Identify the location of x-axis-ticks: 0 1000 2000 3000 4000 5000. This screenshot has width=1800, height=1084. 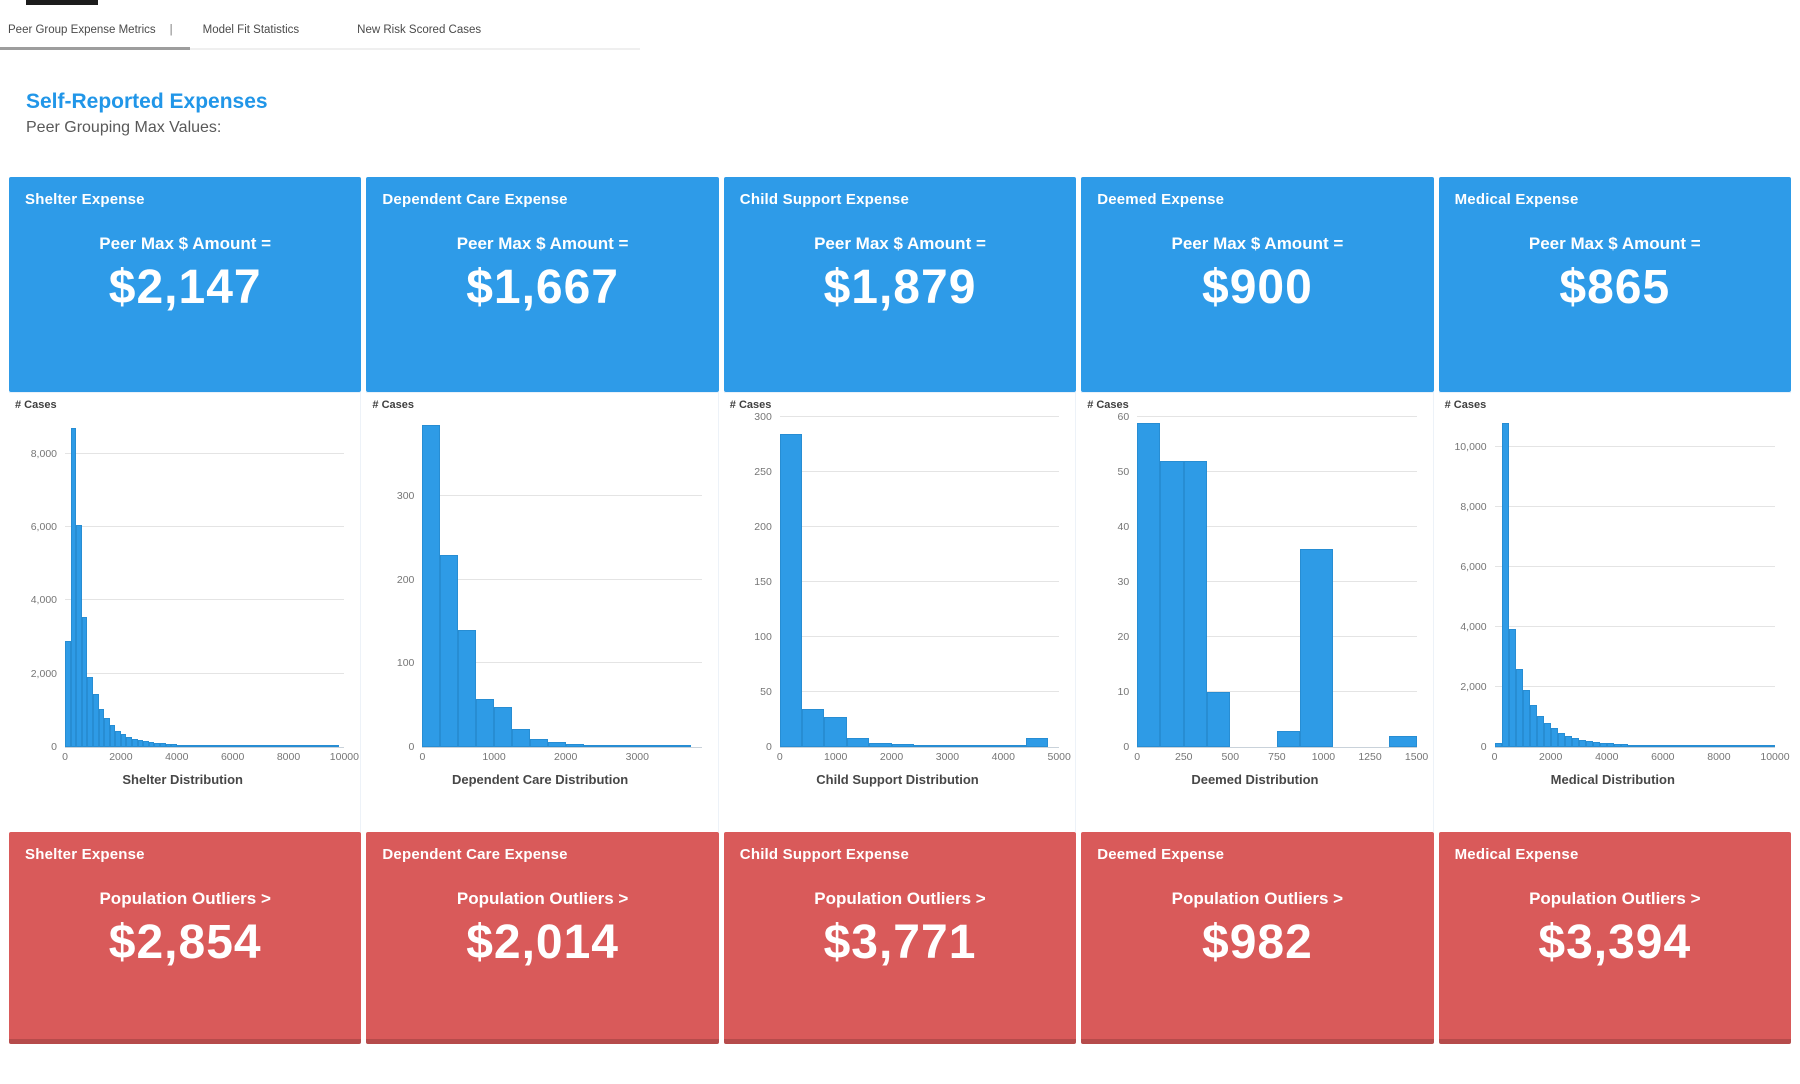
(924, 757).